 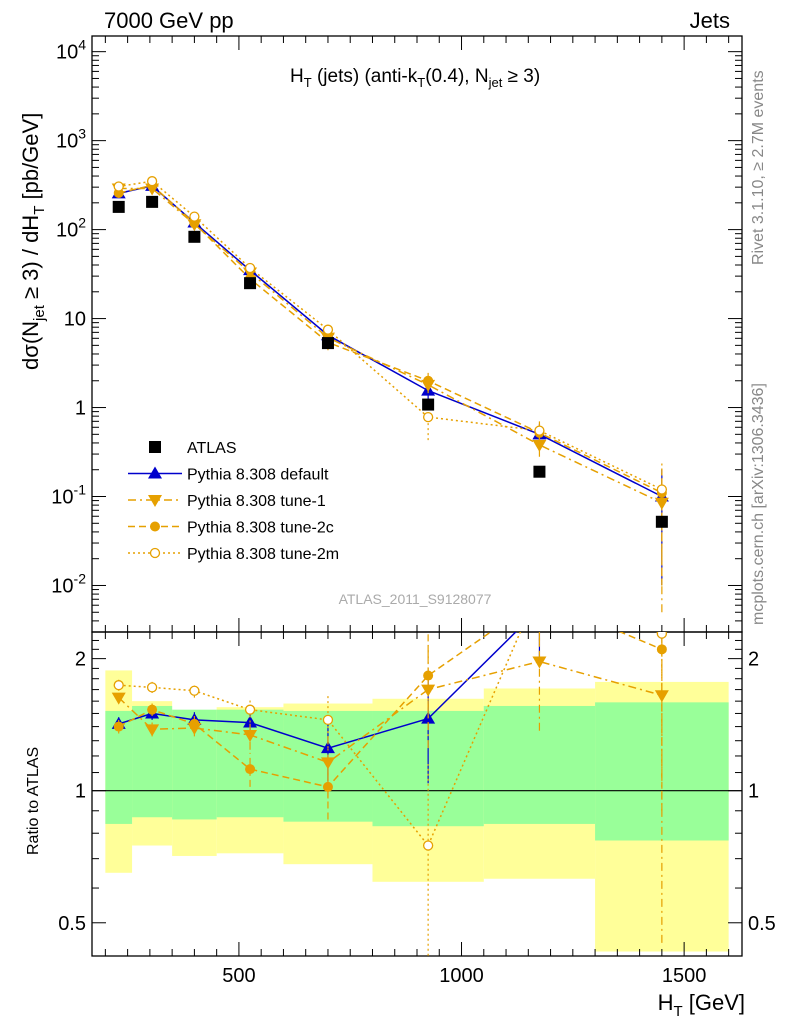 What do you see at coordinates (71, 139) in the screenshot?
I see `main-y-tick-label: 10³` at bounding box center [71, 139].